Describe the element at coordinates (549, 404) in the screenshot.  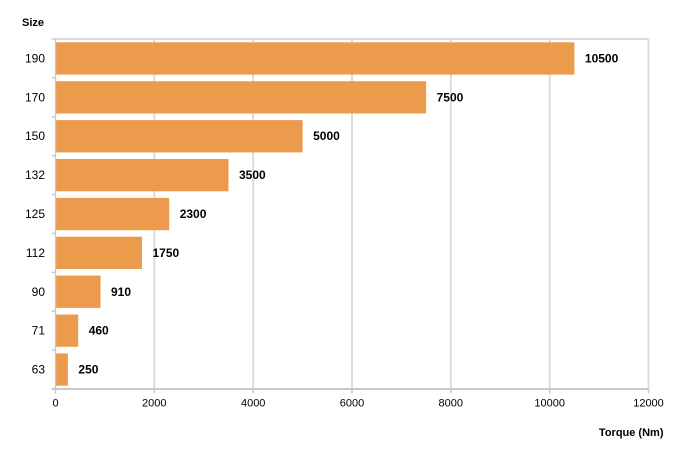
I see `svg-text: 10000` at that location.